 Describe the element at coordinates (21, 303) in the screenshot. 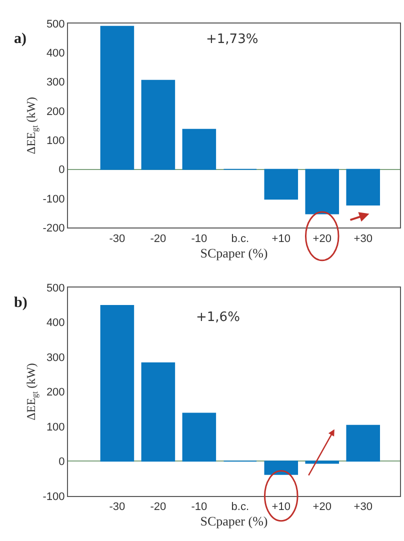

I see `text: b)` at that location.